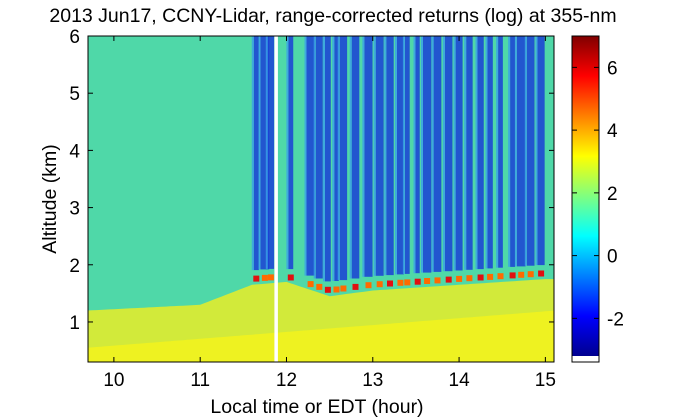 Image resolution: width=685 pixels, height=420 pixels. I want to click on colorbar-tick-label: 4, so click(612, 131).